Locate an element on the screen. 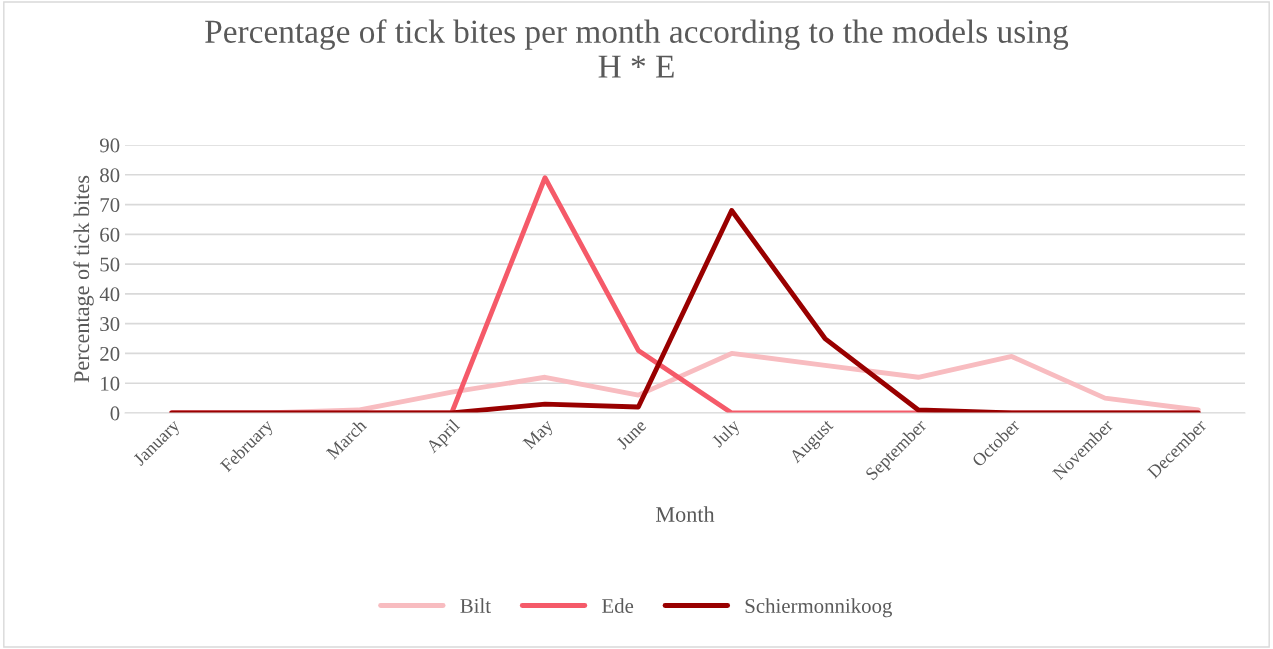 This screenshot has width=1273, height=649. x-tick-label: July is located at coordinates (727, 434).